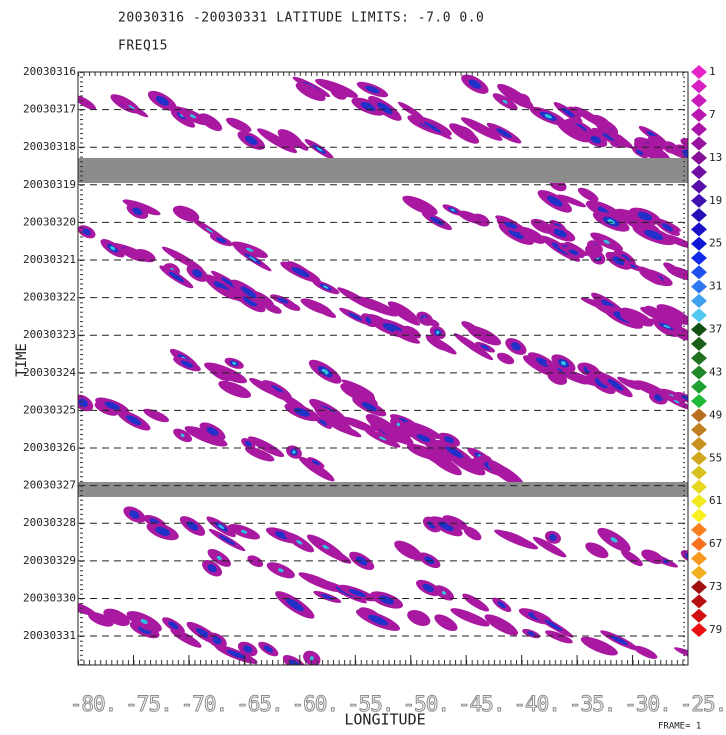 The width and height of the screenshot is (726, 735). Describe the element at coordinates (715, 329) in the screenshot. I see `colorbar-label: 37` at that location.